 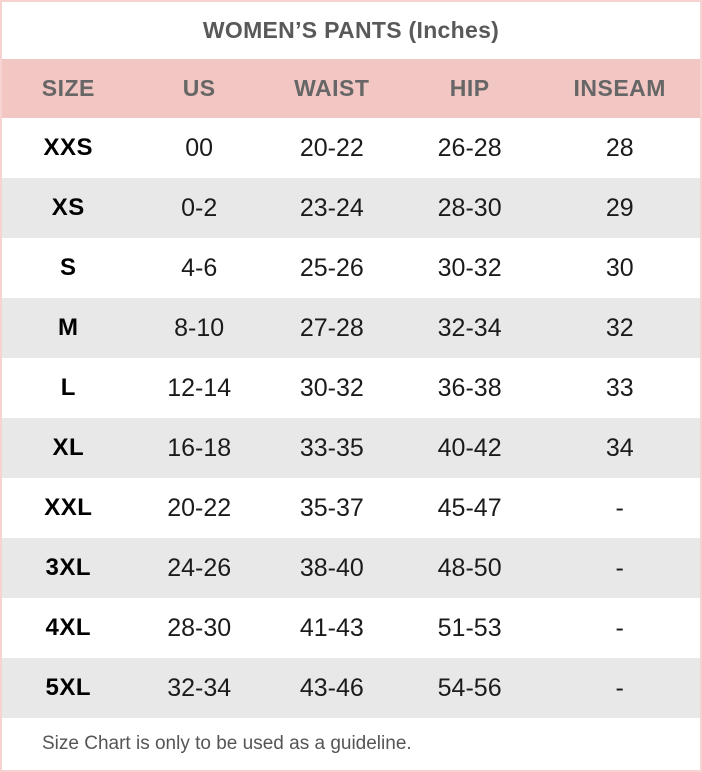 I want to click on size-table-header: SIZE US WAIST HIP INSEAM, so click(x=351, y=88).